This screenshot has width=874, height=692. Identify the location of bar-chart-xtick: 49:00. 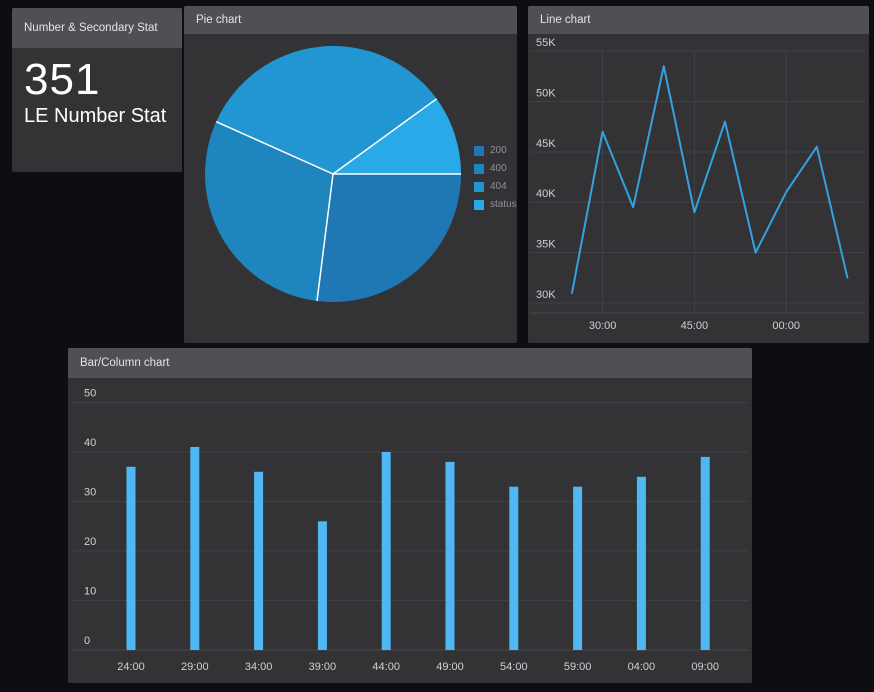
(450, 667).